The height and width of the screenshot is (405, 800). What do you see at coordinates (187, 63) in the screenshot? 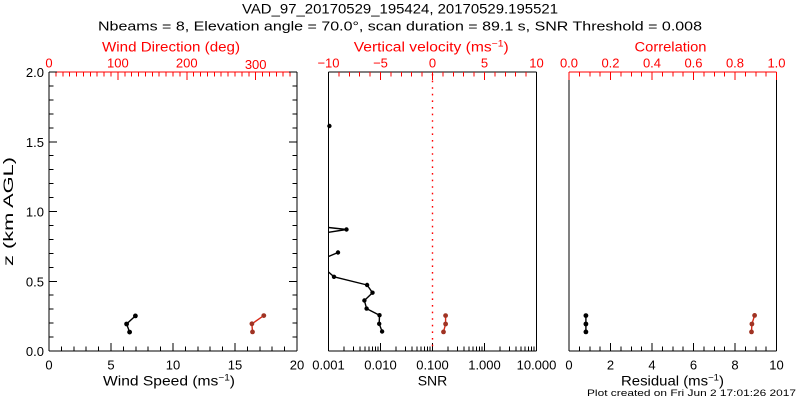
I see `svg-text: 200` at bounding box center [187, 63].